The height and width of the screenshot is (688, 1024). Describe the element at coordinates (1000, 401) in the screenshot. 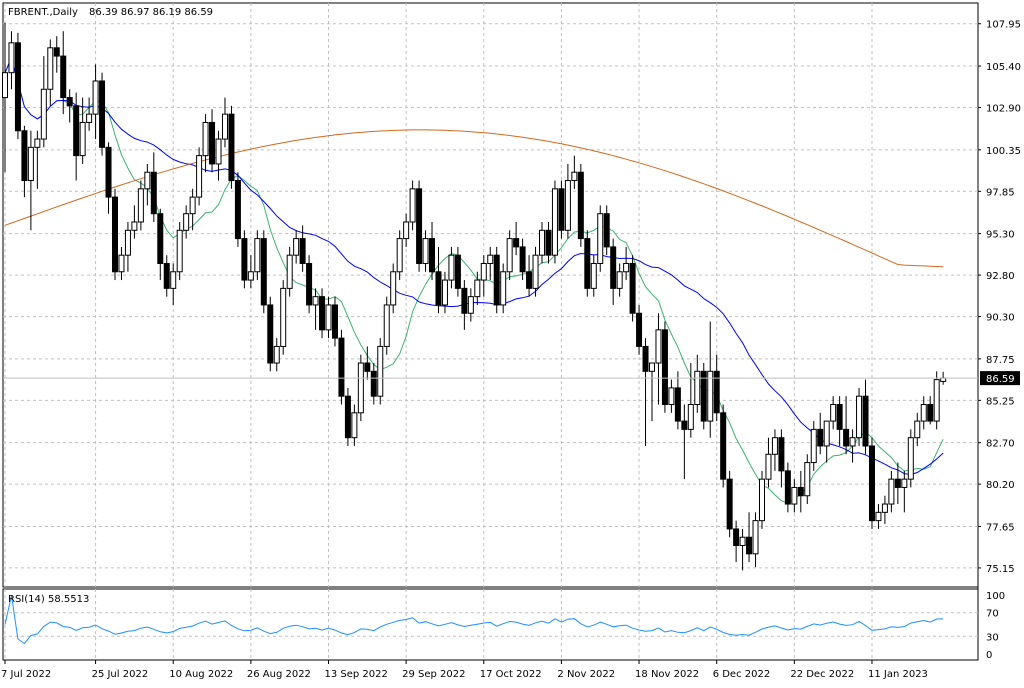

I see `price-axis-tick-label: 85.25` at that location.